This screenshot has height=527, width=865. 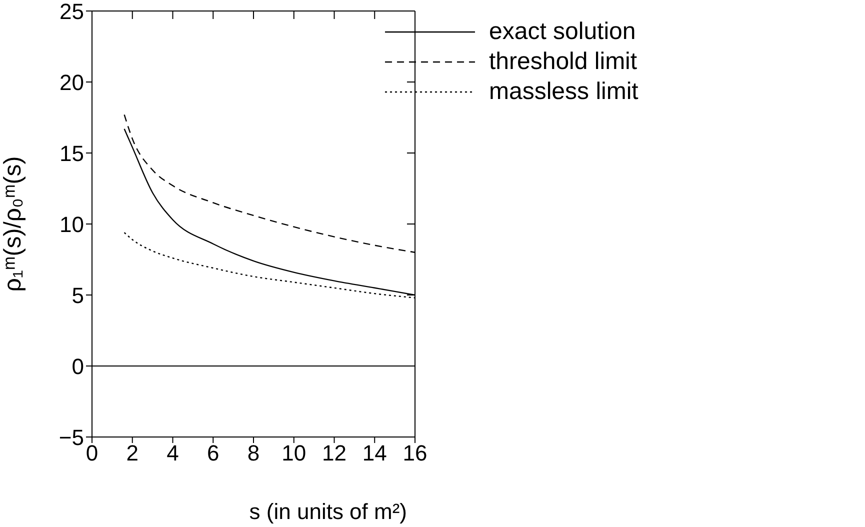 What do you see at coordinates (334, 453) in the screenshot?
I see `x-tick-label: 12` at bounding box center [334, 453].